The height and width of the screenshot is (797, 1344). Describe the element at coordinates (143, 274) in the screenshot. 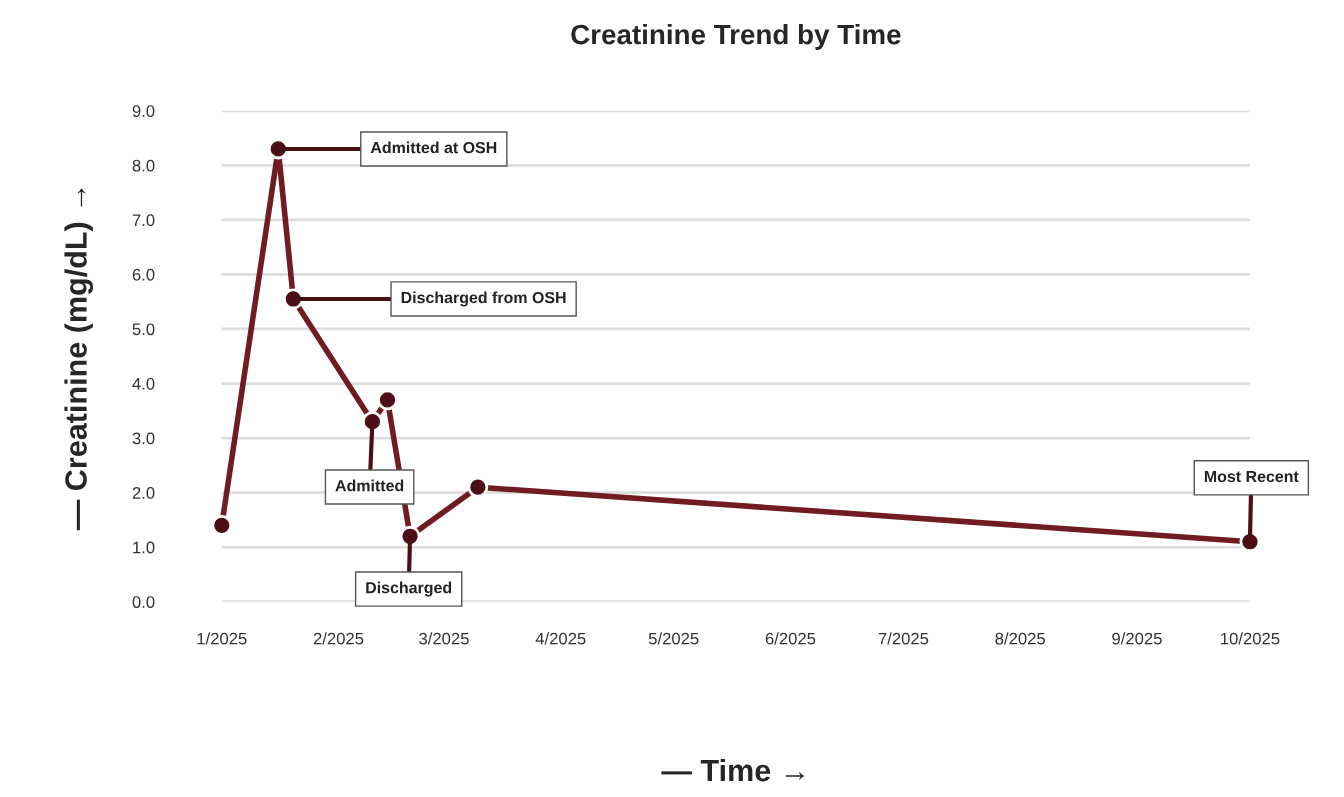

I see `y-tick-label: 6.0` at that location.